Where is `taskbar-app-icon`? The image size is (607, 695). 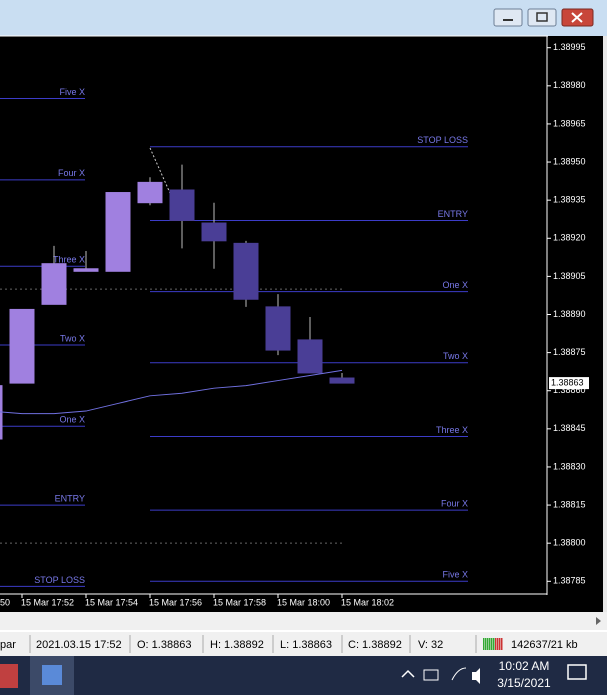 taskbar-app-icon is located at coordinates (9, 676).